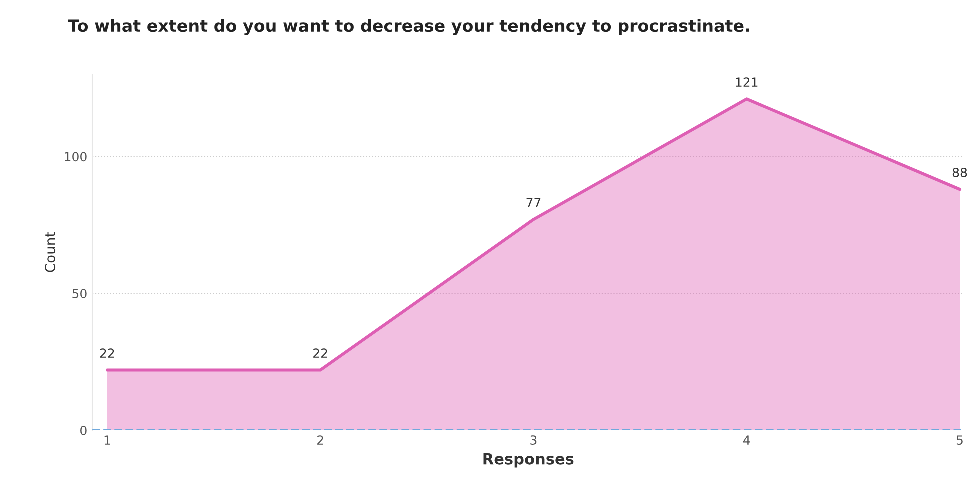  Describe the element at coordinates (960, 173) in the screenshot. I see `data-label: 88` at that location.